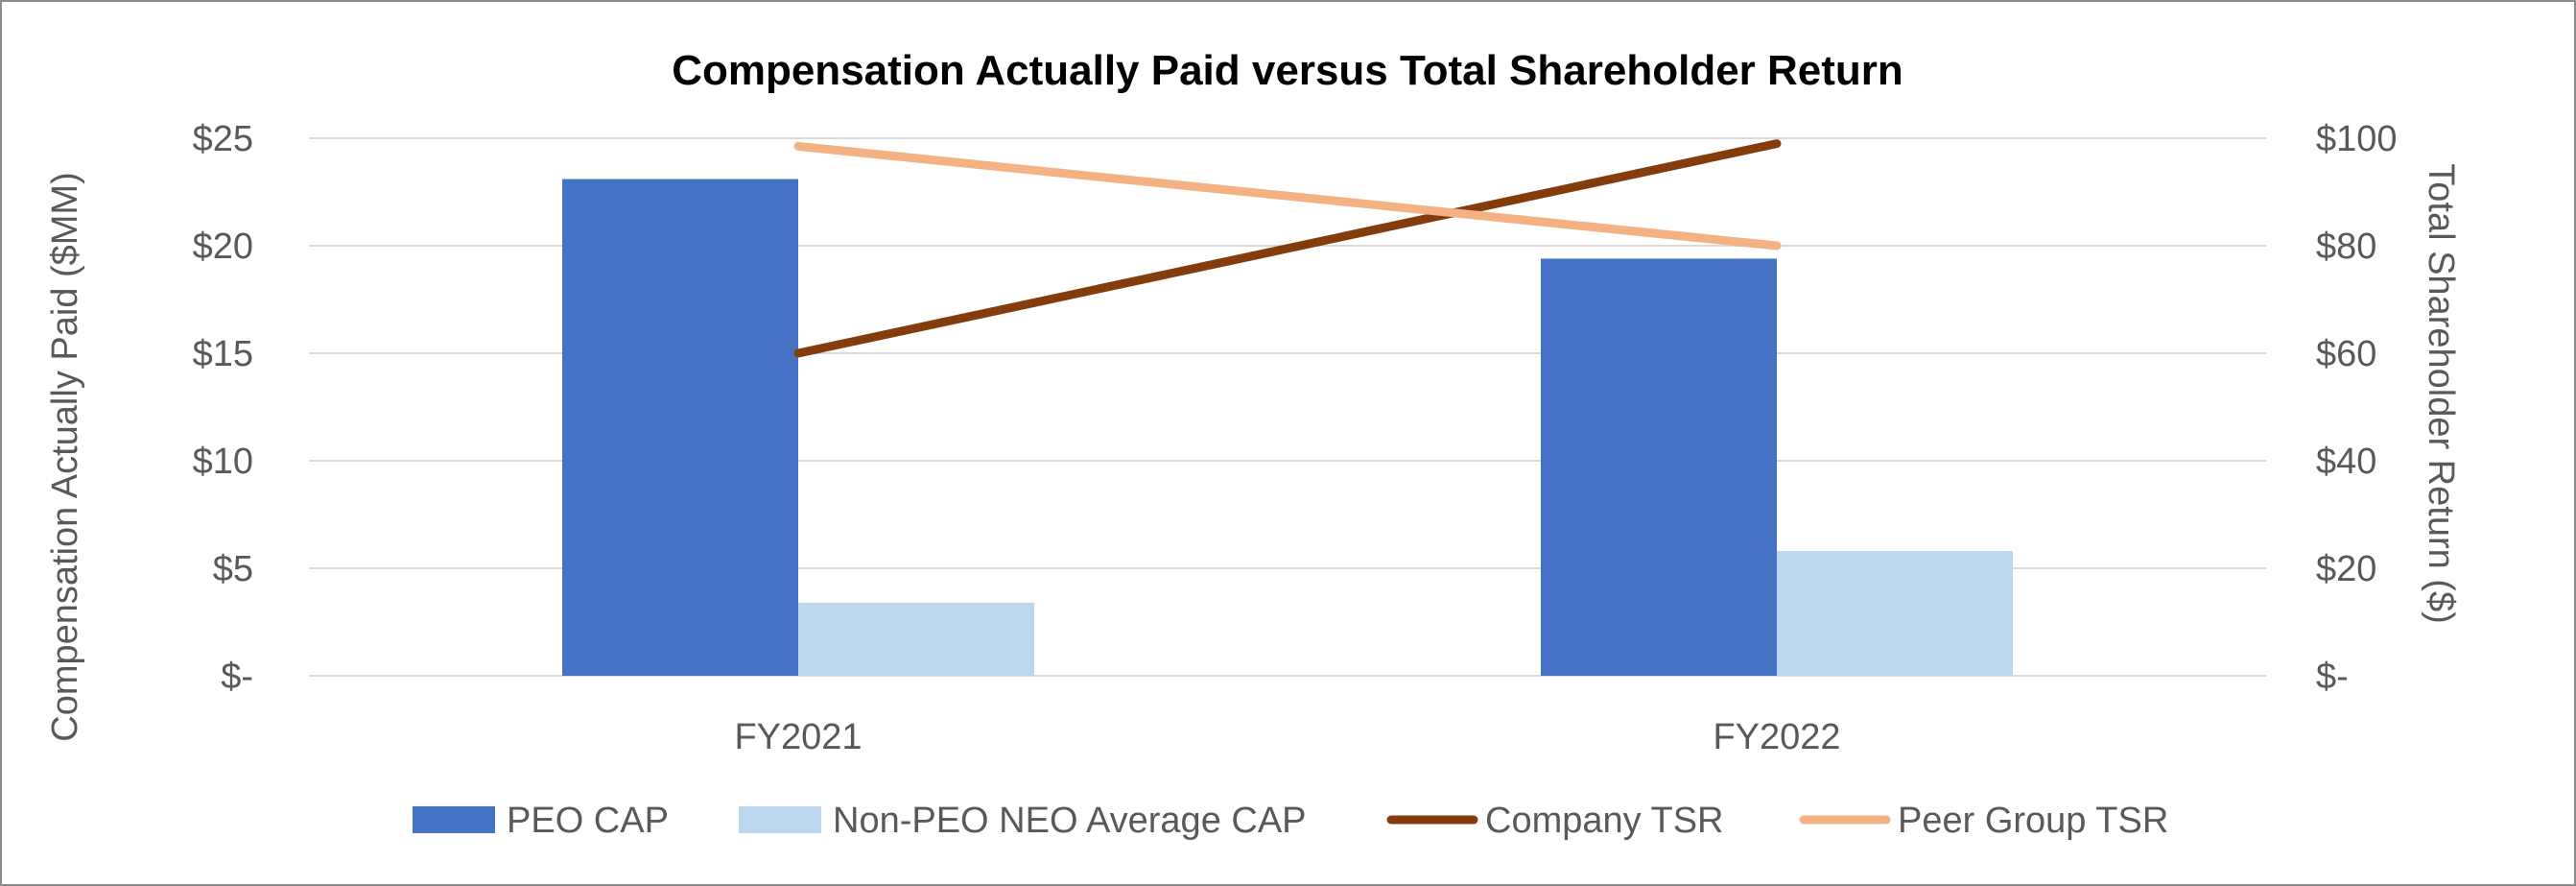 The height and width of the screenshot is (886, 2576). Describe the element at coordinates (588, 821) in the screenshot. I see `legend-label-peo-cap: PEO CAP` at that location.